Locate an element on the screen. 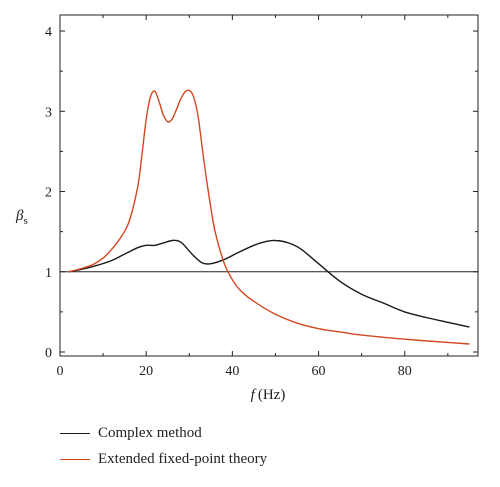  x-tick-label-80: 80 is located at coordinates (405, 371).